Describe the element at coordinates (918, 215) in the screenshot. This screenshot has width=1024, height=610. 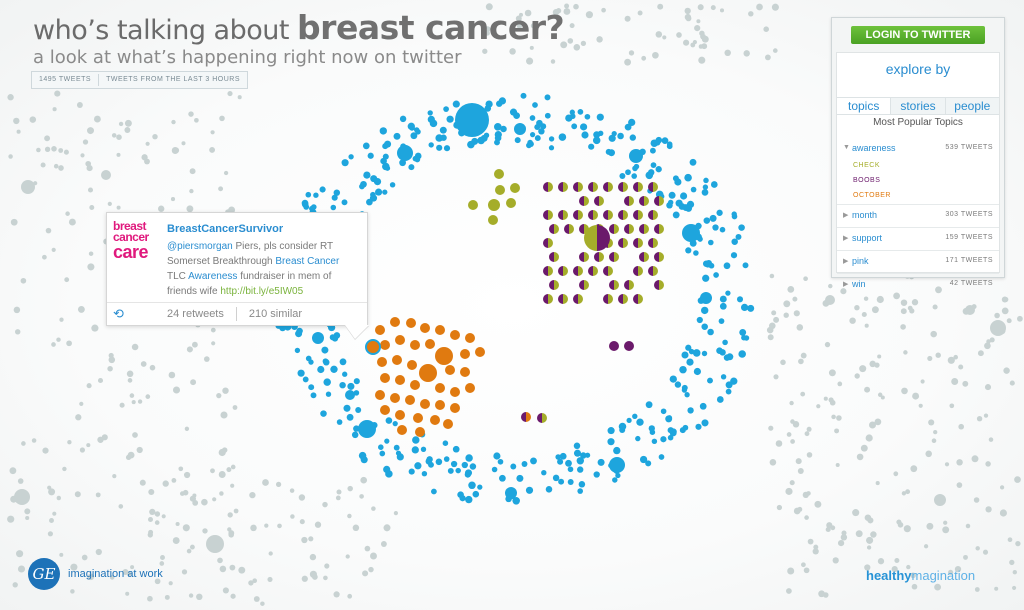
I see `topic-month: ▶ month 303 tweets` at that location.